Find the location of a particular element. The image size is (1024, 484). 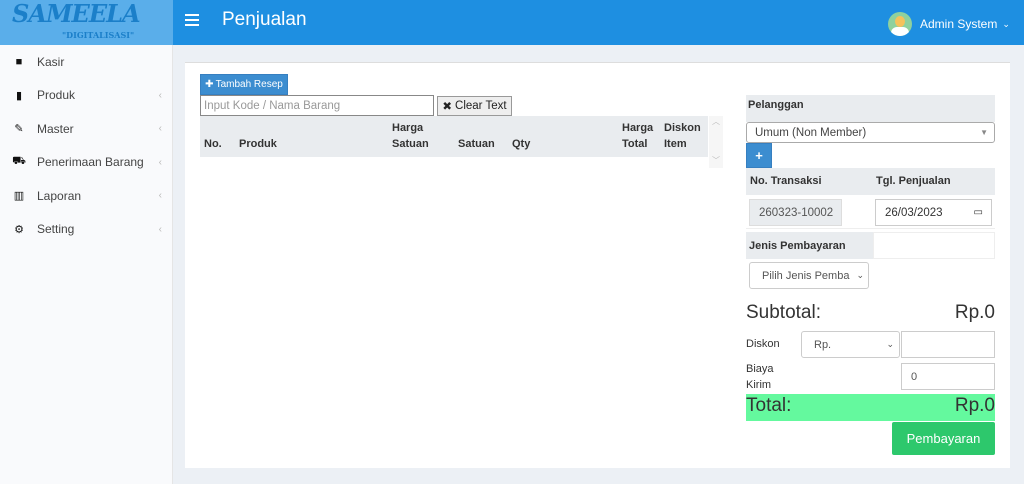

sidebar-item-kasir: ■ Kasir is located at coordinates (86, 62).